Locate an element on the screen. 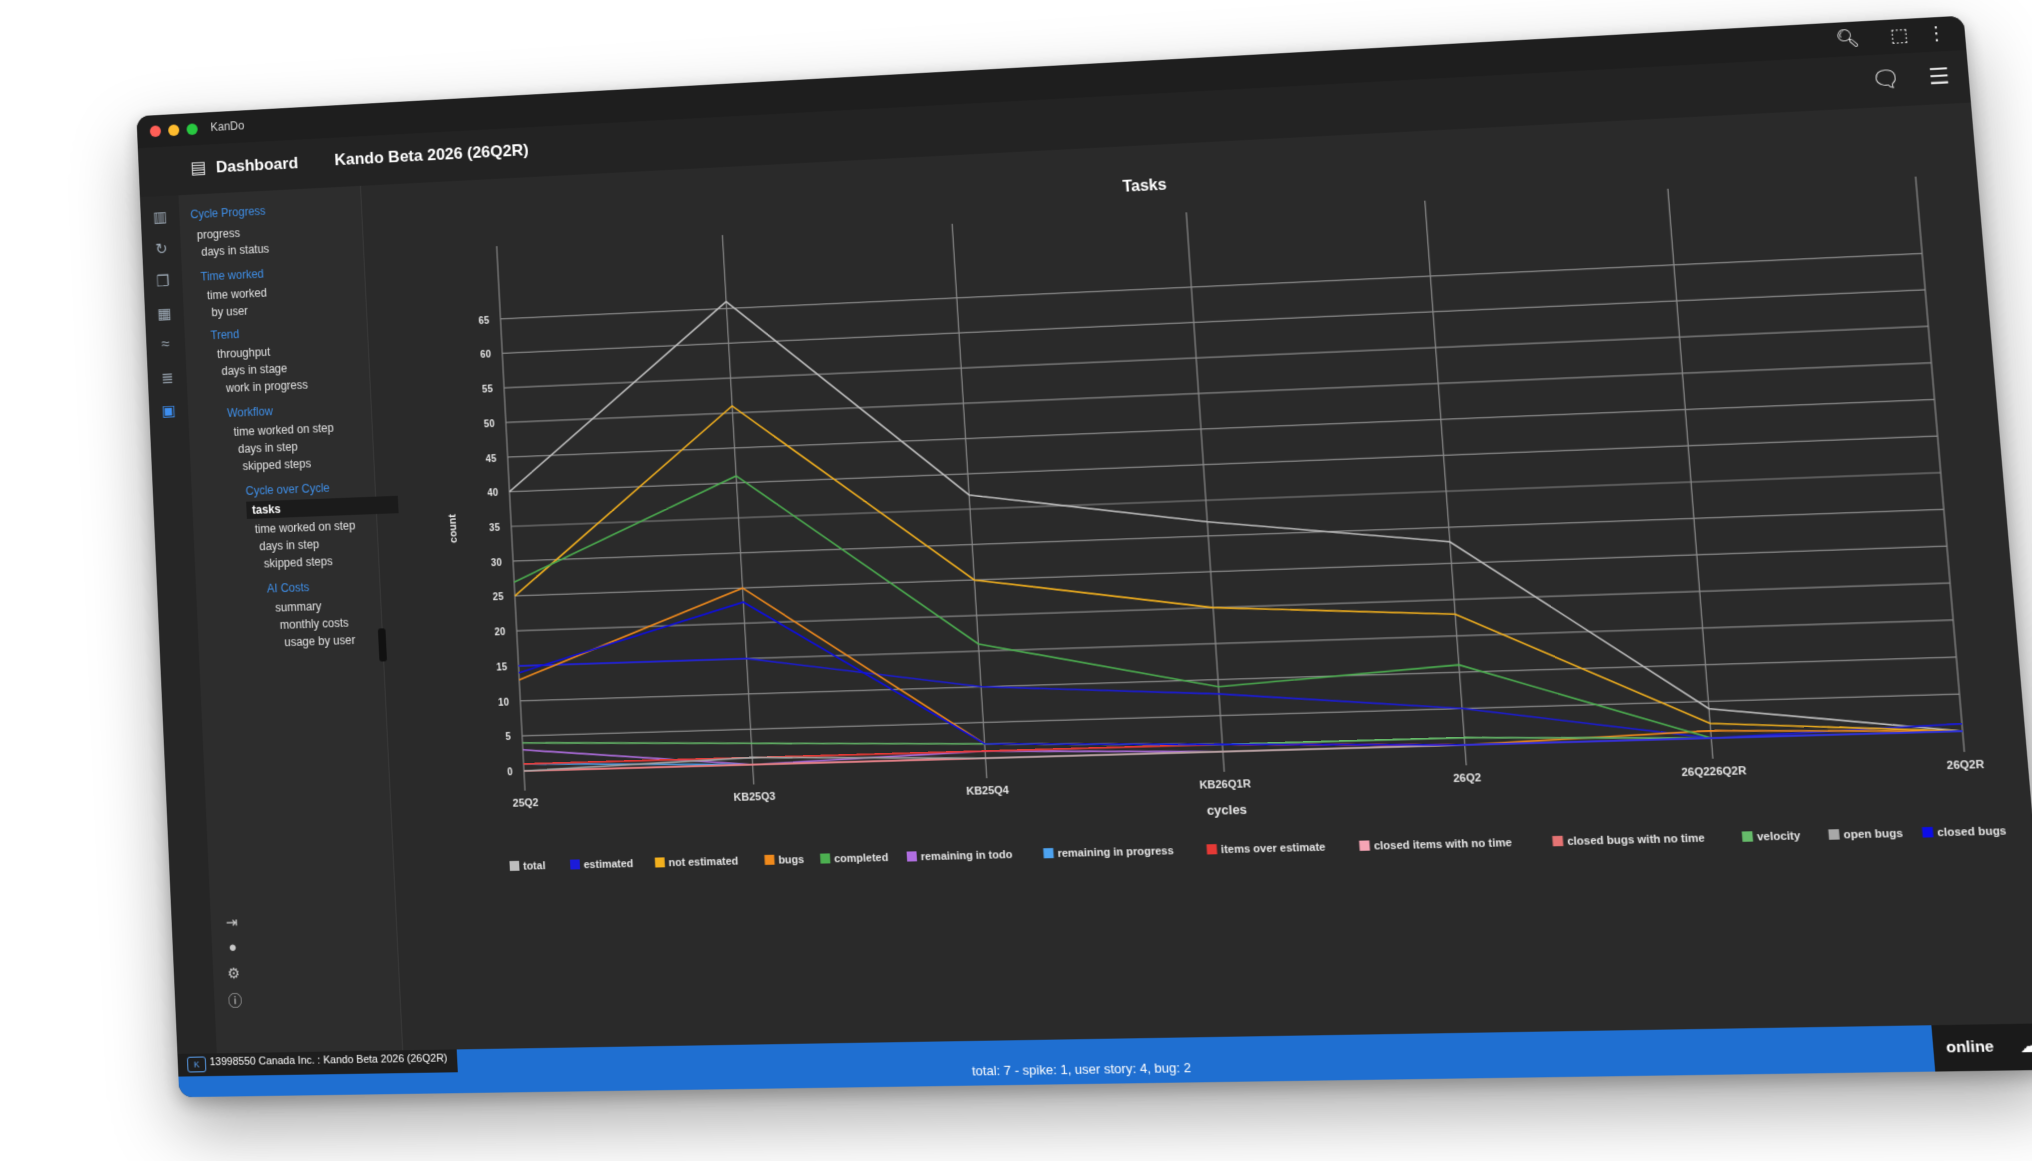 The image size is (2032, 1161). board-icon: ▥ is located at coordinates (160, 217).